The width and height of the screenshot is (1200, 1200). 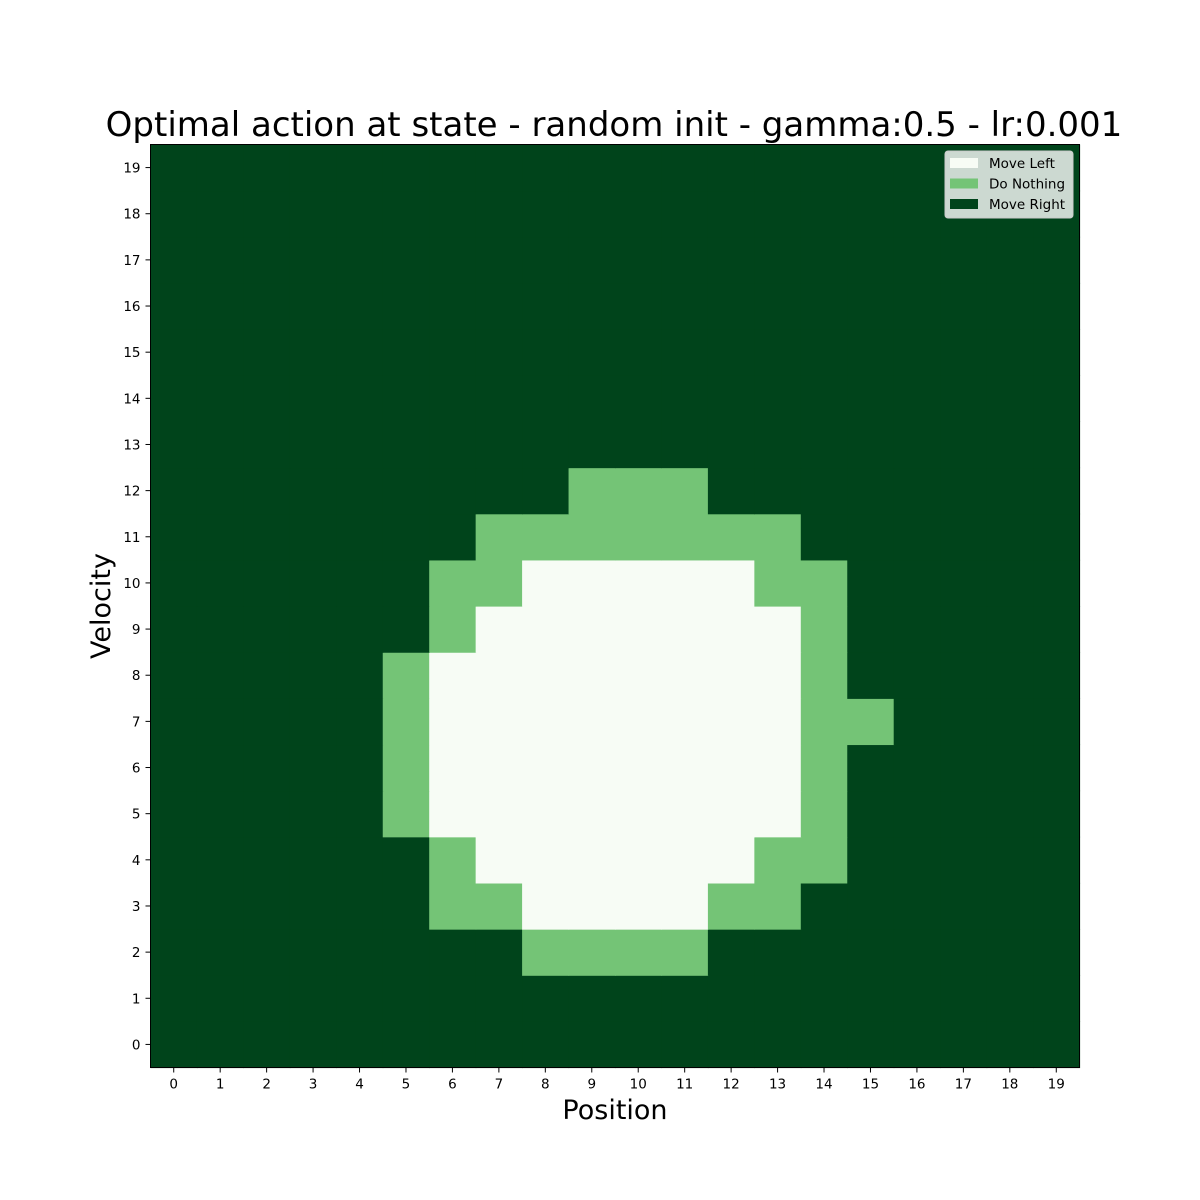 What do you see at coordinates (131, 538) in the screenshot?
I see `y-tick-label: 11` at bounding box center [131, 538].